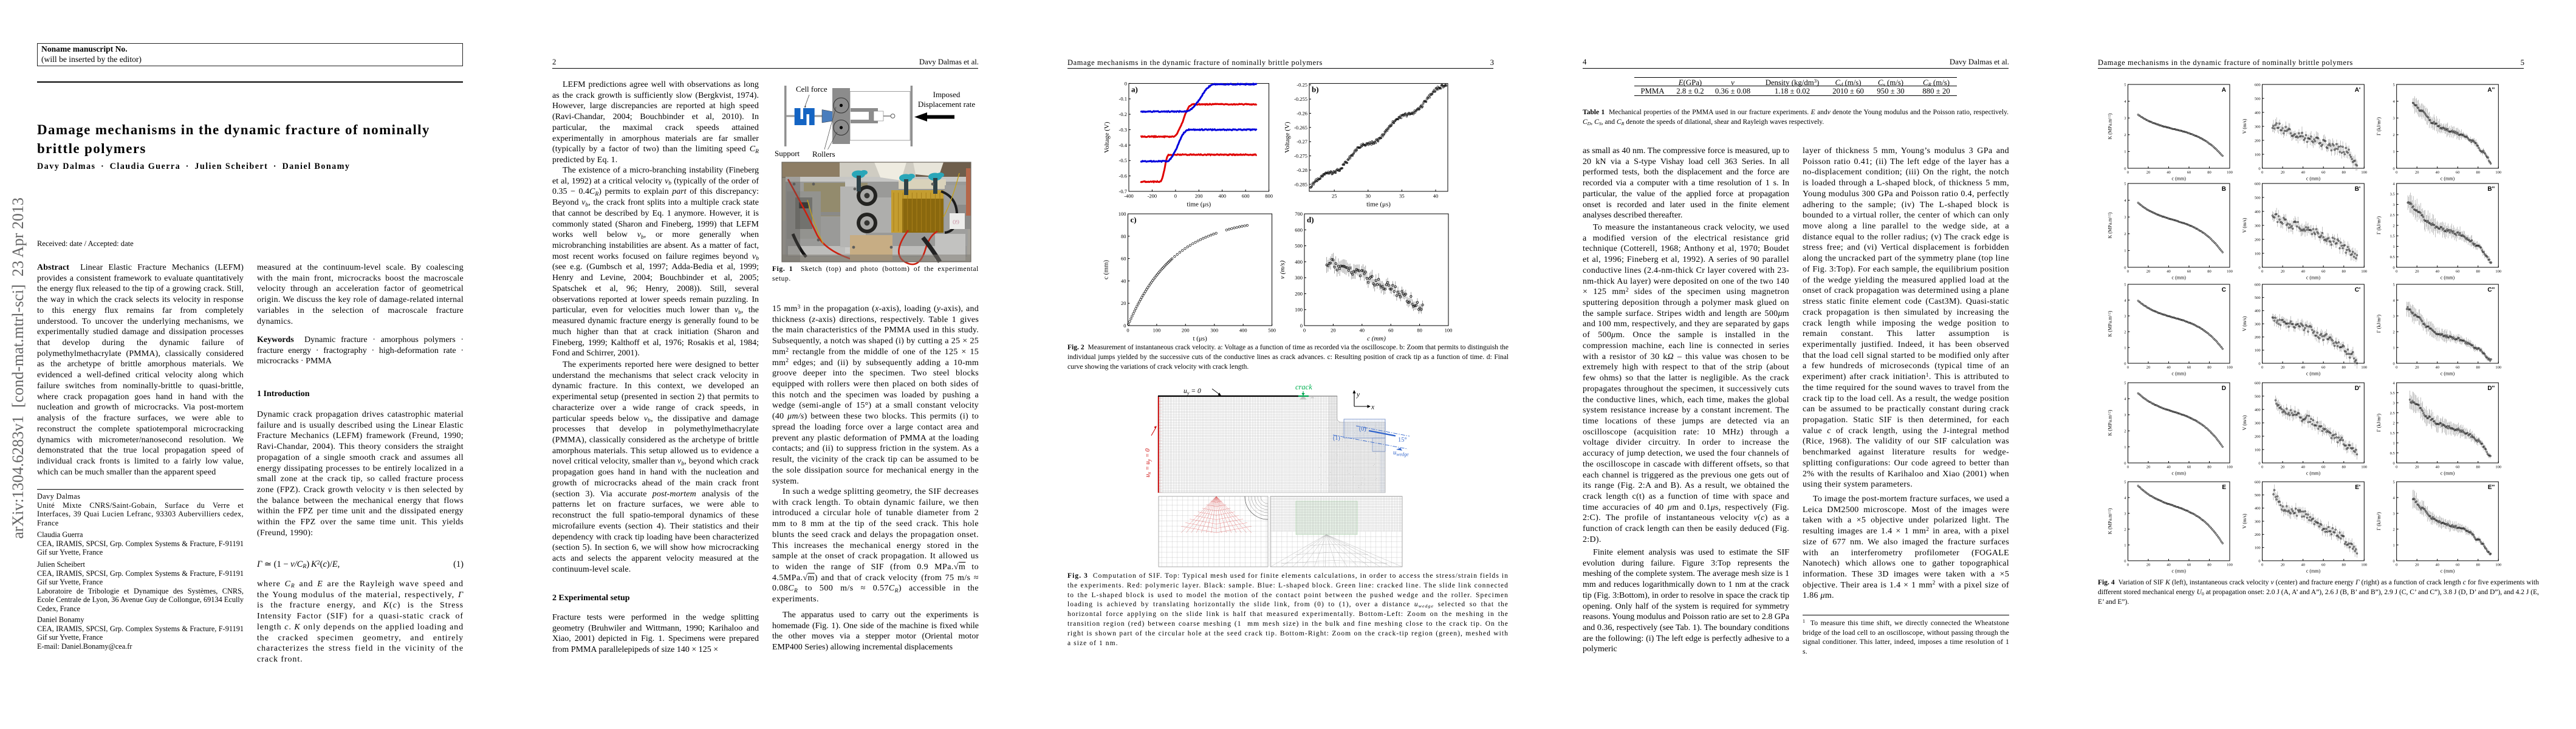 The image size is (2576, 729). Describe the element at coordinates (1123, 130) in the screenshot. I see `svg-text: -0.3` at that location.